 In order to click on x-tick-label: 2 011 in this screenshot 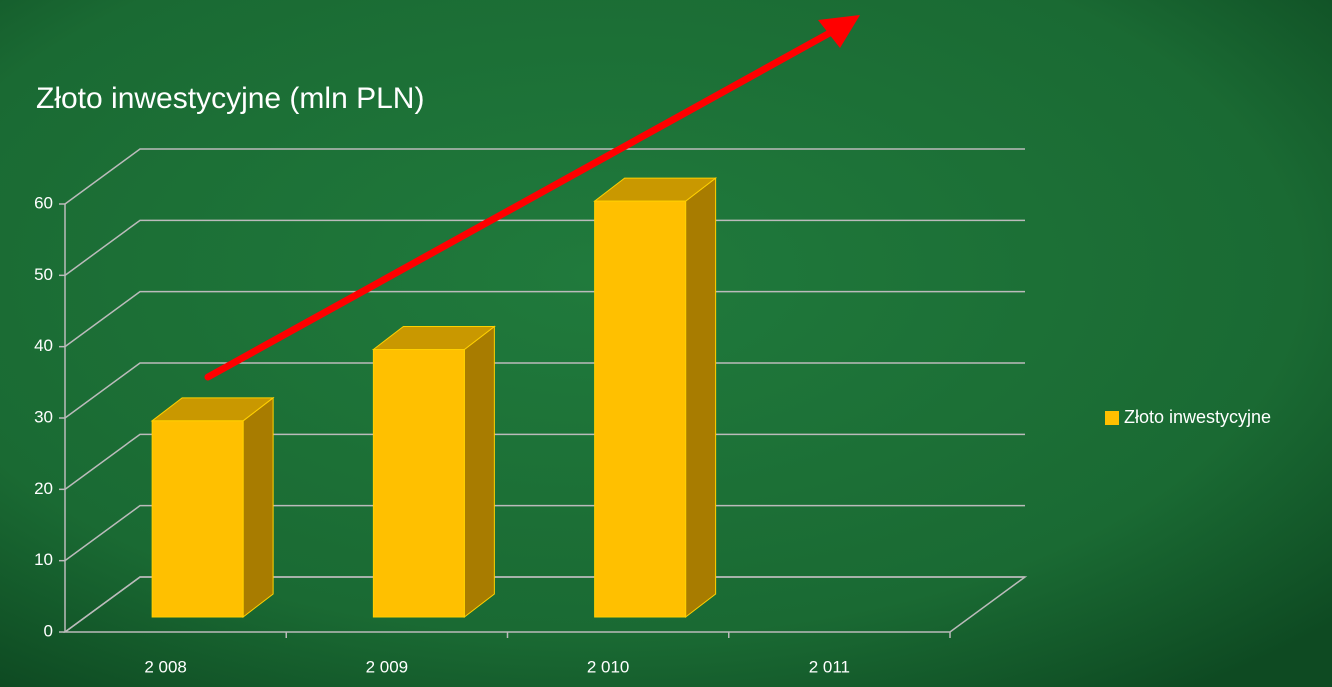, I will do `click(829, 666)`.